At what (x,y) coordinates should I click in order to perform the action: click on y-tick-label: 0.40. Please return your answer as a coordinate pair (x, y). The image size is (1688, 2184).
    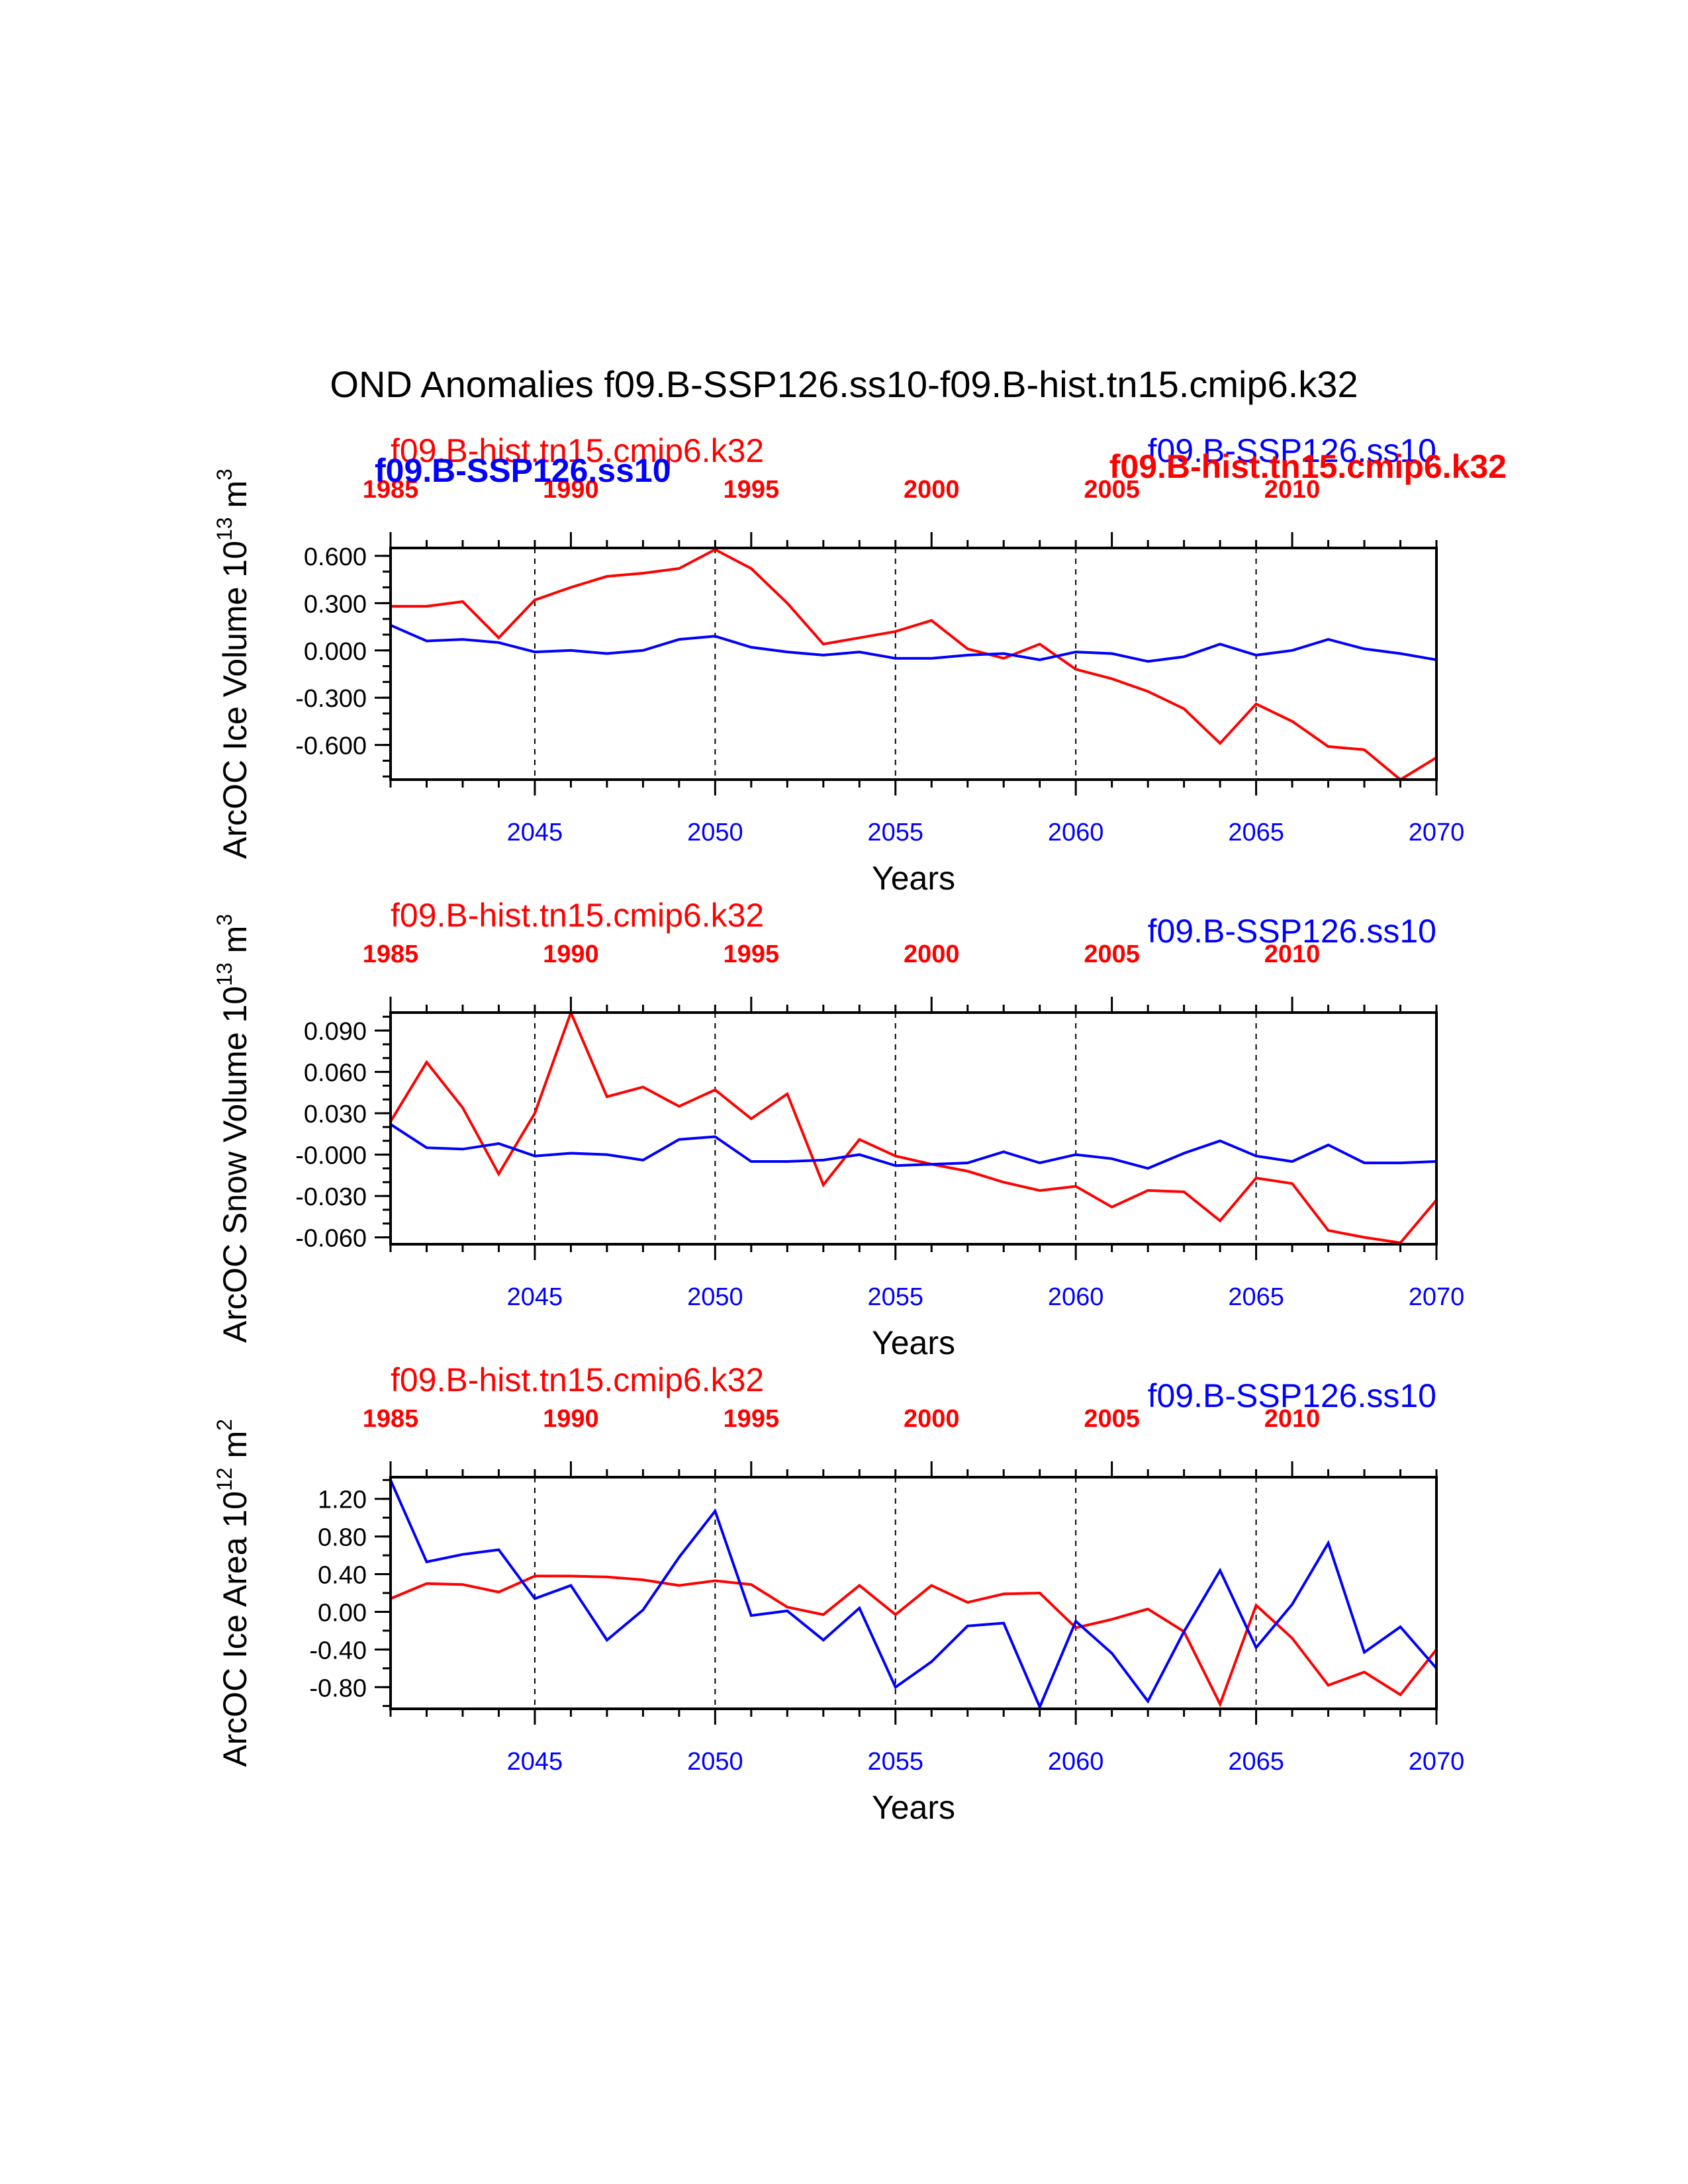
    Looking at the image, I should click on (342, 1576).